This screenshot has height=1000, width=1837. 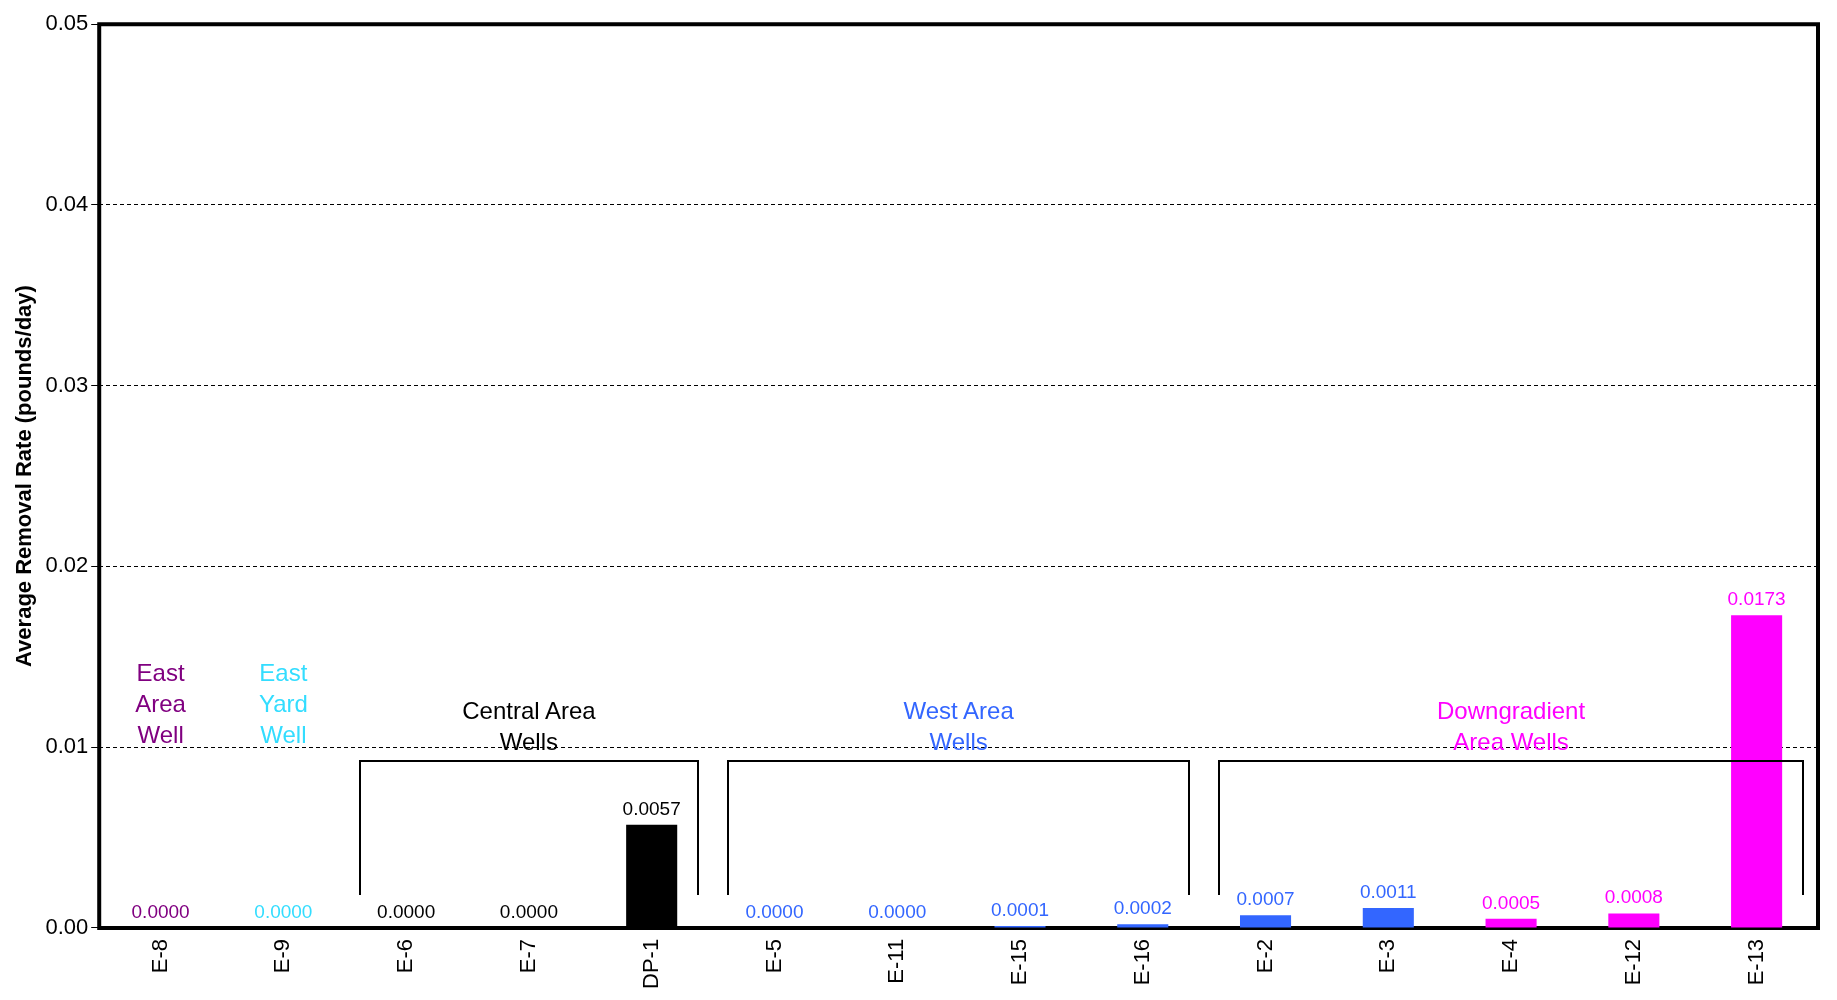 What do you see at coordinates (1511, 902) in the screenshot?
I see `data-label: 0.0005` at bounding box center [1511, 902].